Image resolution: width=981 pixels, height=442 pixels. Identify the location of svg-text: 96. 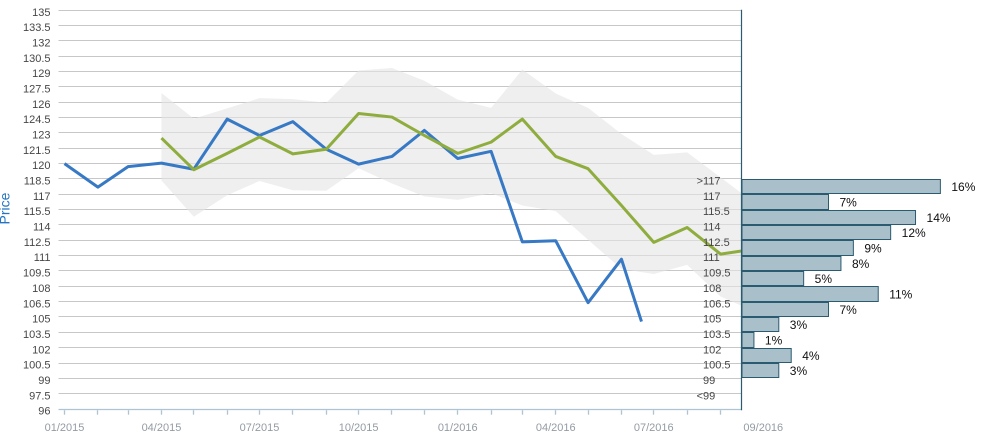
(44, 412).